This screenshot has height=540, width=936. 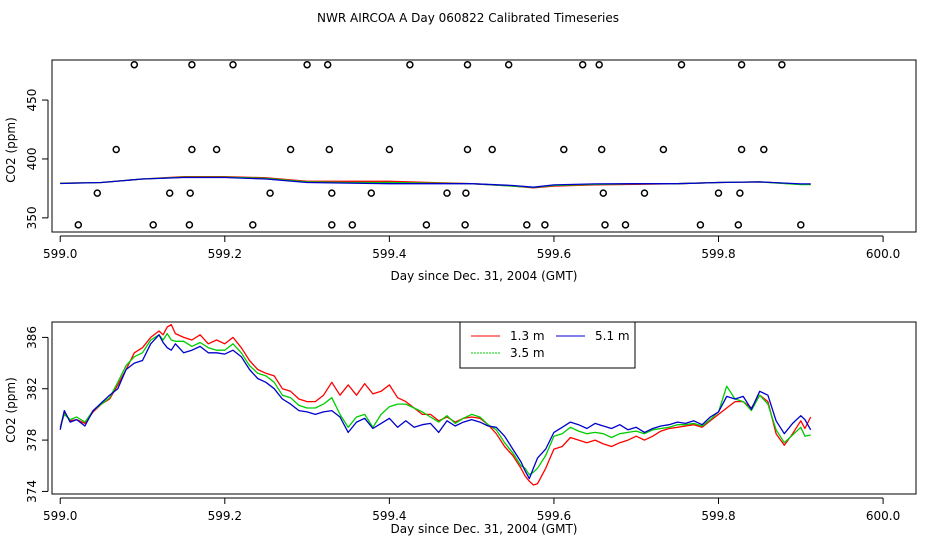 What do you see at coordinates (484, 276) in the screenshot?
I see `top-x-axis-label: Day since Dec. 31, 2004 (GMT)` at bounding box center [484, 276].